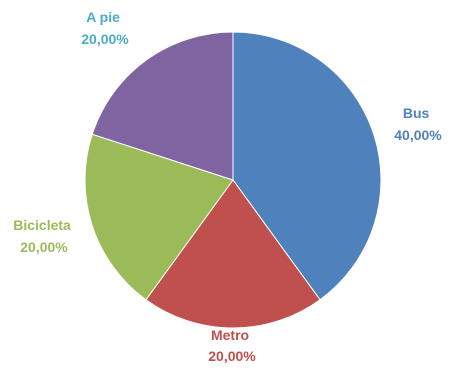 This screenshot has height=368, width=452. What do you see at coordinates (103, 17) in the screenshot?
I see `data-label-a-pie-name: A pie` at bounding box center [103, 17].